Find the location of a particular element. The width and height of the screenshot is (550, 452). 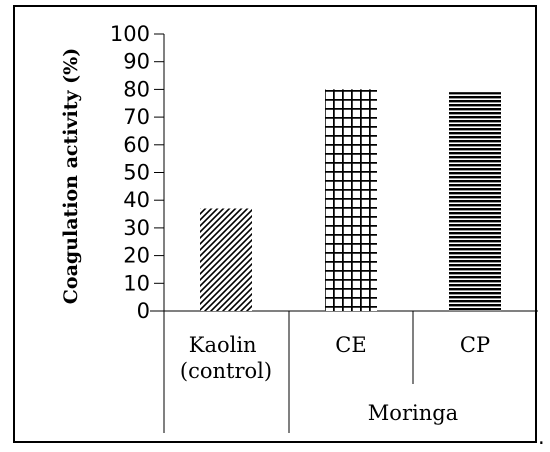

bar-kaolin is located at coordinates (226, 259).